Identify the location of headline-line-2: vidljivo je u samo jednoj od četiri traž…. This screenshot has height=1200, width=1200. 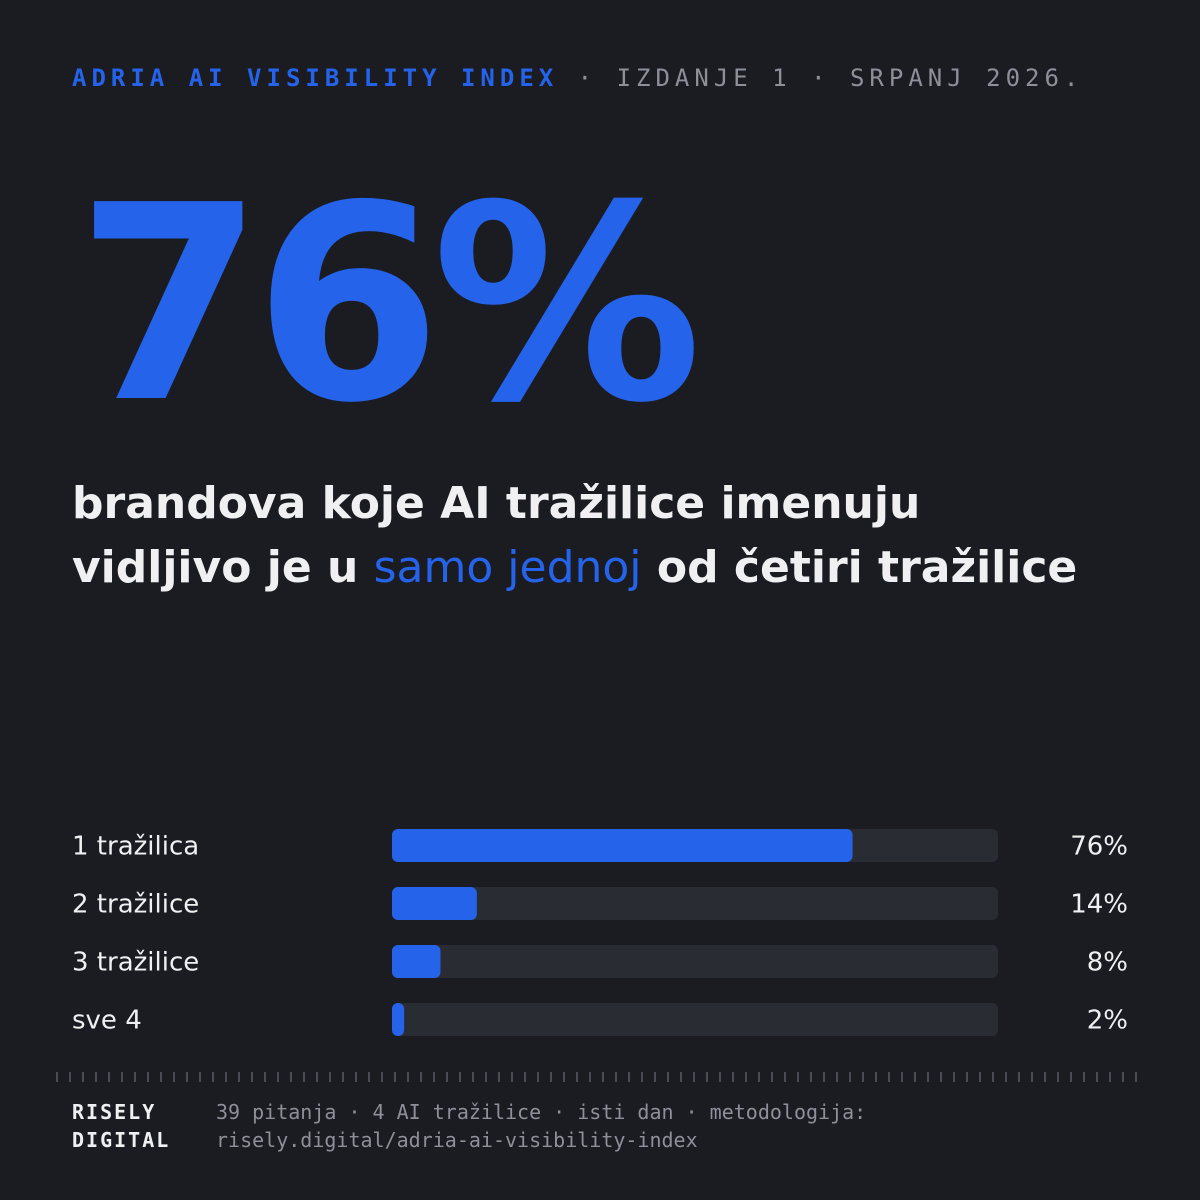
(612, 568).